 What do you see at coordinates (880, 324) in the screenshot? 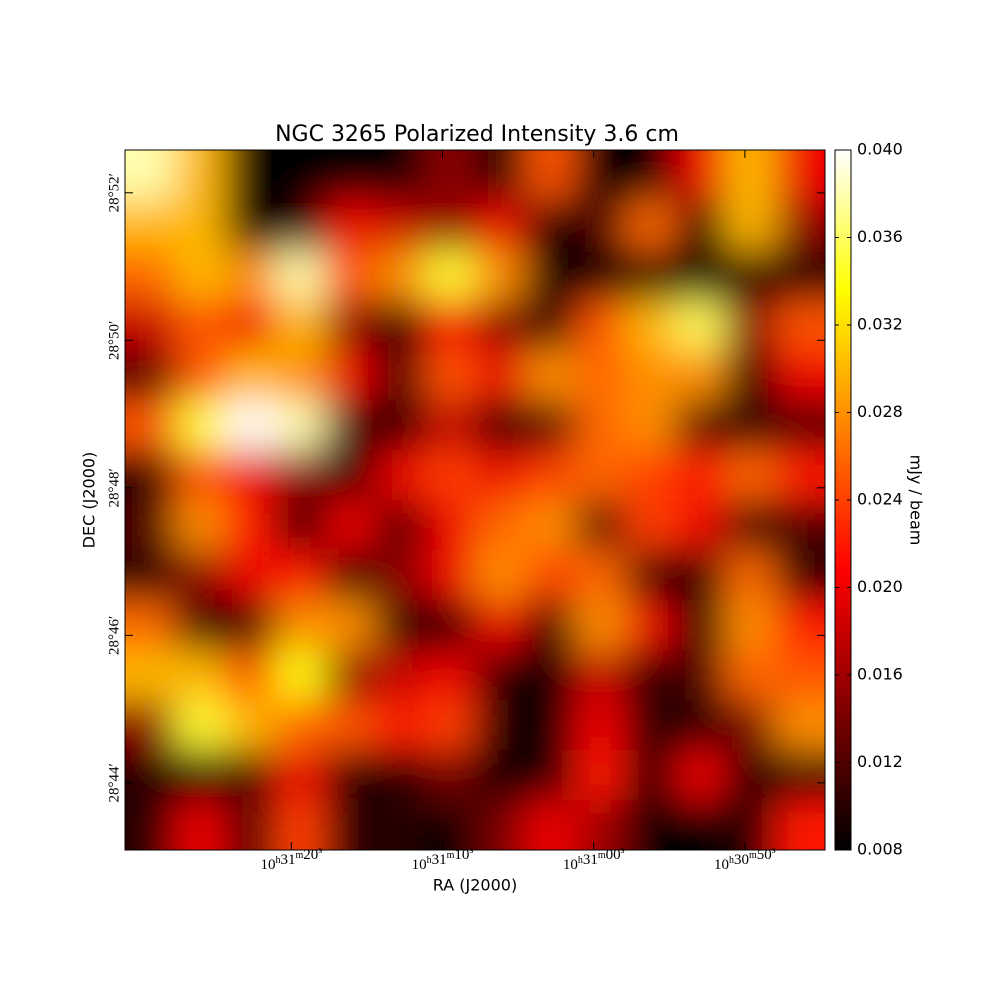
I see `colorbar-tick-label: 0.032` at bounding box center [880, 324].